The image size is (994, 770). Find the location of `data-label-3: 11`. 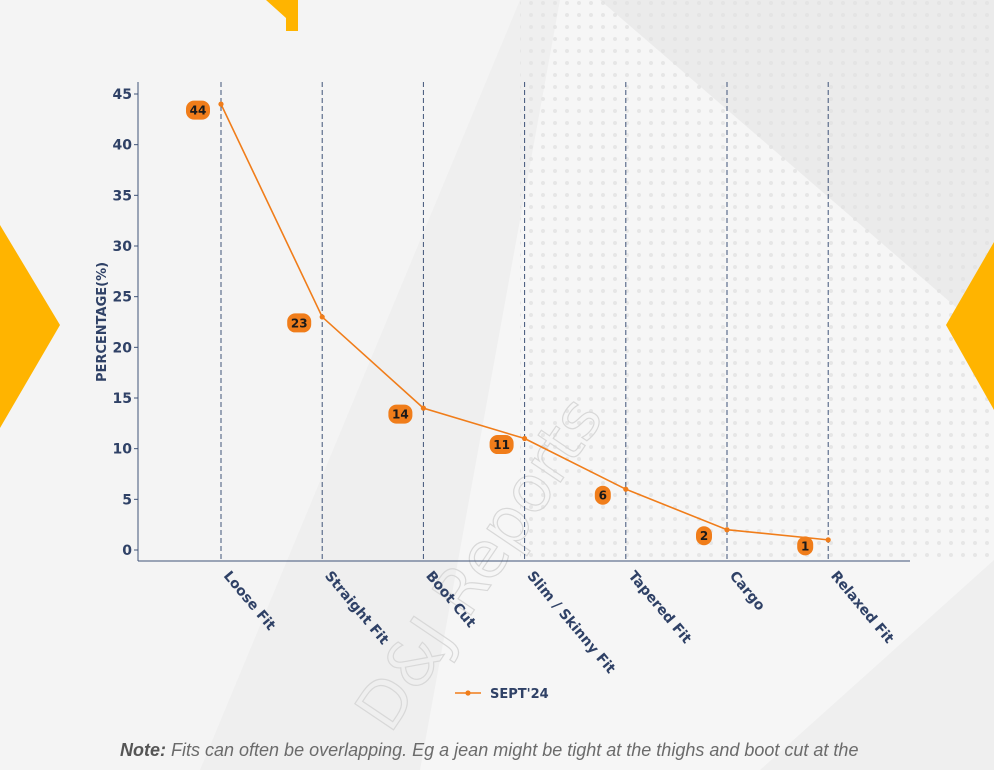

data-label-3: 11 is located at coordinates (501, 445).